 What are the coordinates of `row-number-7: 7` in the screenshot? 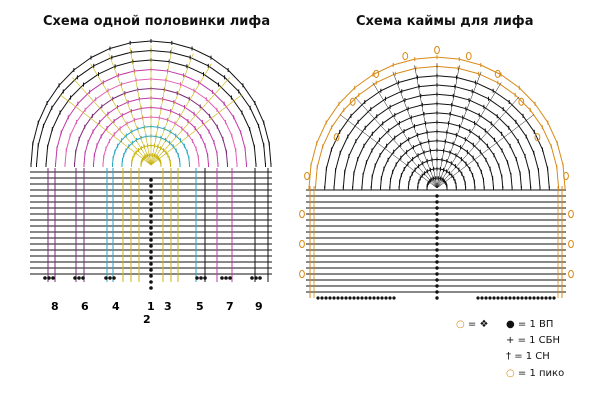 It's located at (230, 306).